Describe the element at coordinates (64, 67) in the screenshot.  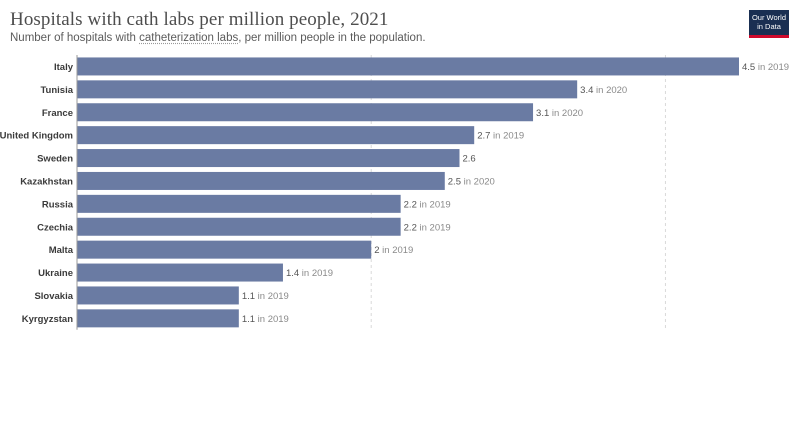
I see `category-label-italy: Italy` at that location.